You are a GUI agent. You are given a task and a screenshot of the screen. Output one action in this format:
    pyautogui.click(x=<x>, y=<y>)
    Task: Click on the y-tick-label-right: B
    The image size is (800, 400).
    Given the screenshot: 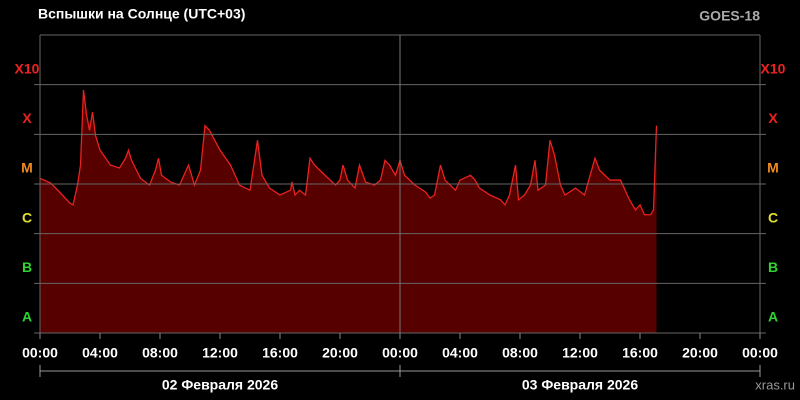 What is the action you would take?
    pyautogui.click(x=773, y=267)
    